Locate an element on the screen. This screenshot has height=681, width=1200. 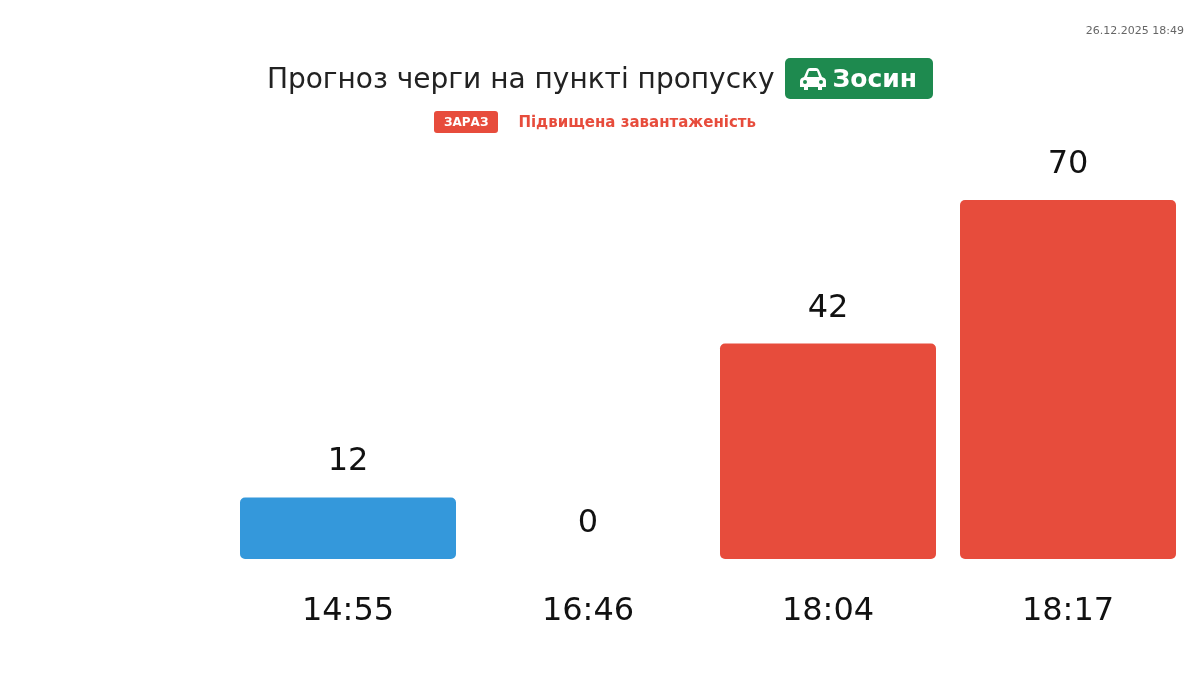
x-tick-label: 14:55 is located at coordinates (348, 609).